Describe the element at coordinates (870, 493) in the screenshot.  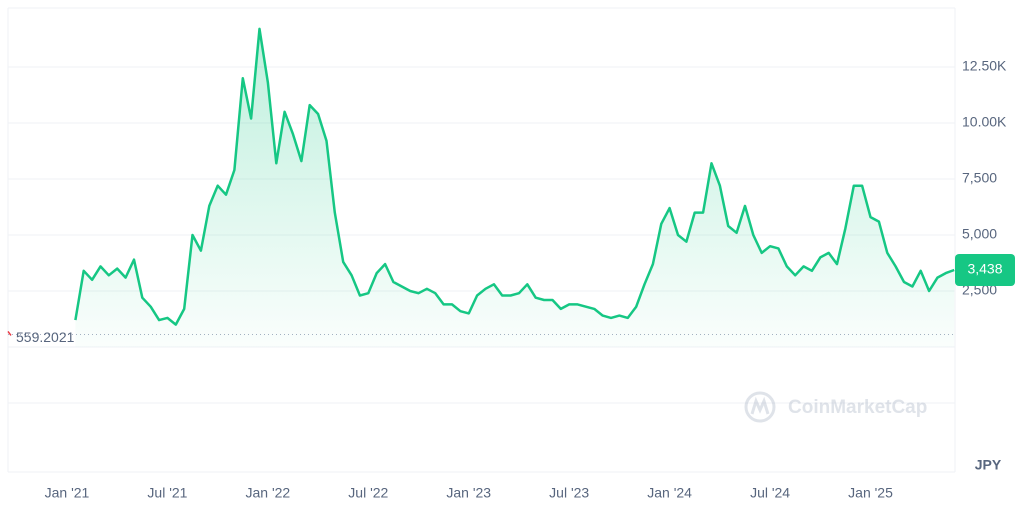
I see `x-tick-label: Jan '25` at that location.